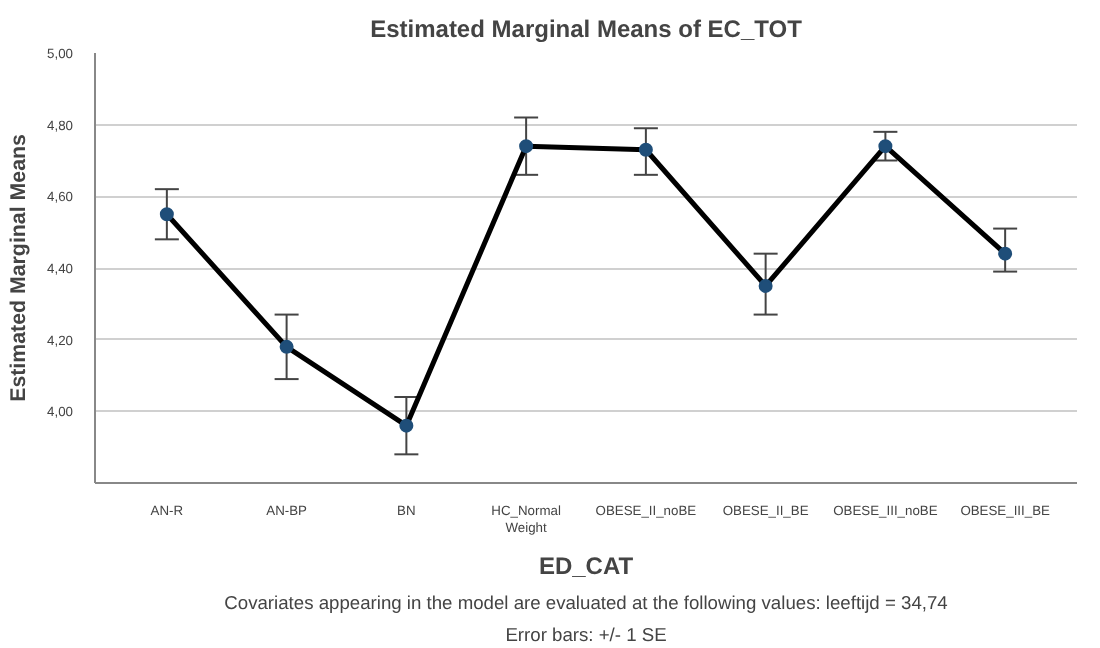 This screenshot has width=1100, height=648. What do you see at coordinates (586, 565) in the screenshot?
I see `x-axis-title: ED_CAT` at bounding box center [586, 565].